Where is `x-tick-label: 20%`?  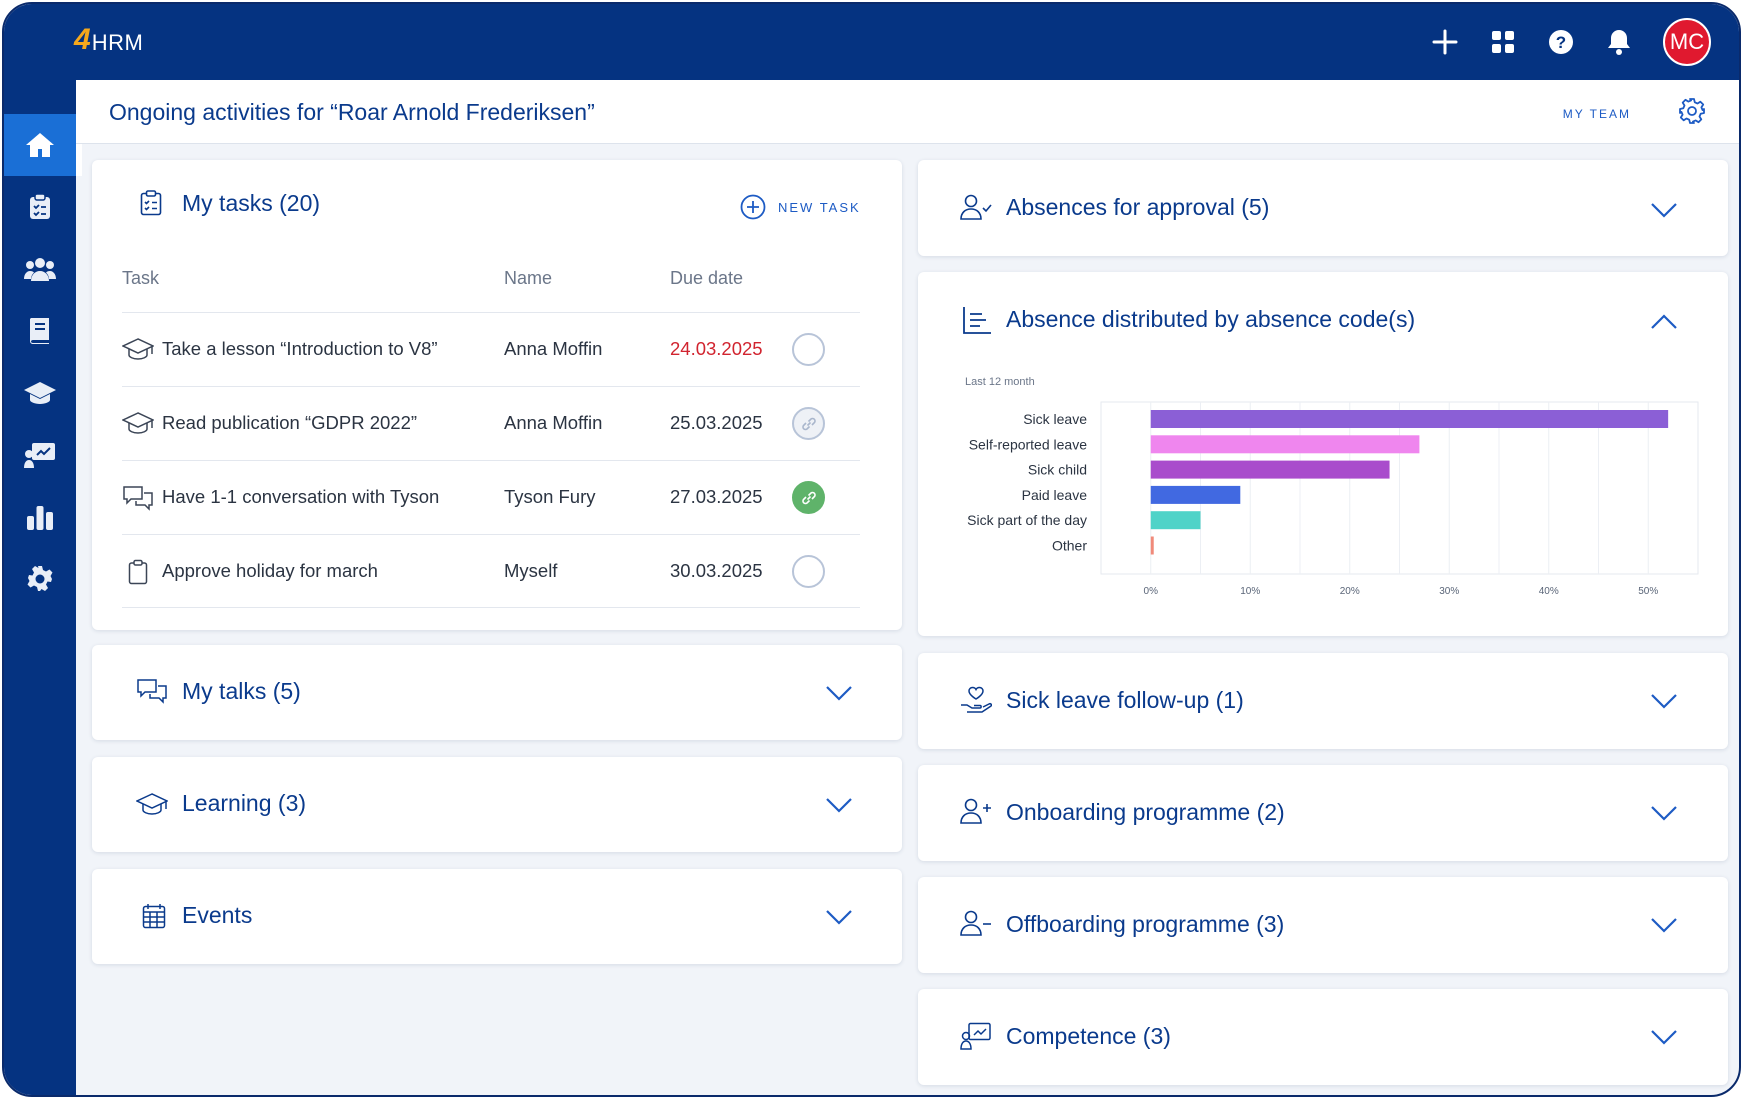 x-tick-label: 20% is located at coordinates (1350, 591).